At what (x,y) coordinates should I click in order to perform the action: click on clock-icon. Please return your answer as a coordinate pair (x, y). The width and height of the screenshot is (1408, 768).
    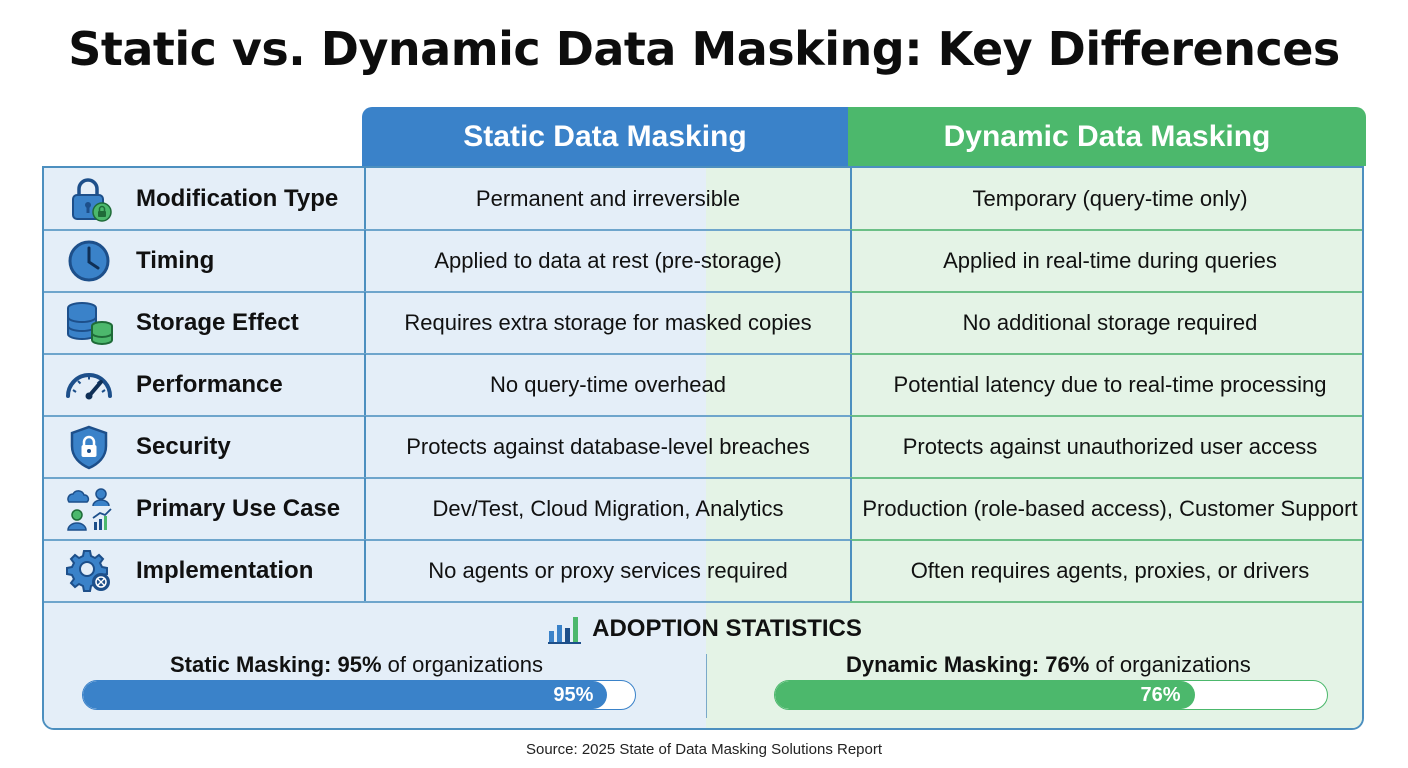
    Looking at the image, I should click on (89, 261).